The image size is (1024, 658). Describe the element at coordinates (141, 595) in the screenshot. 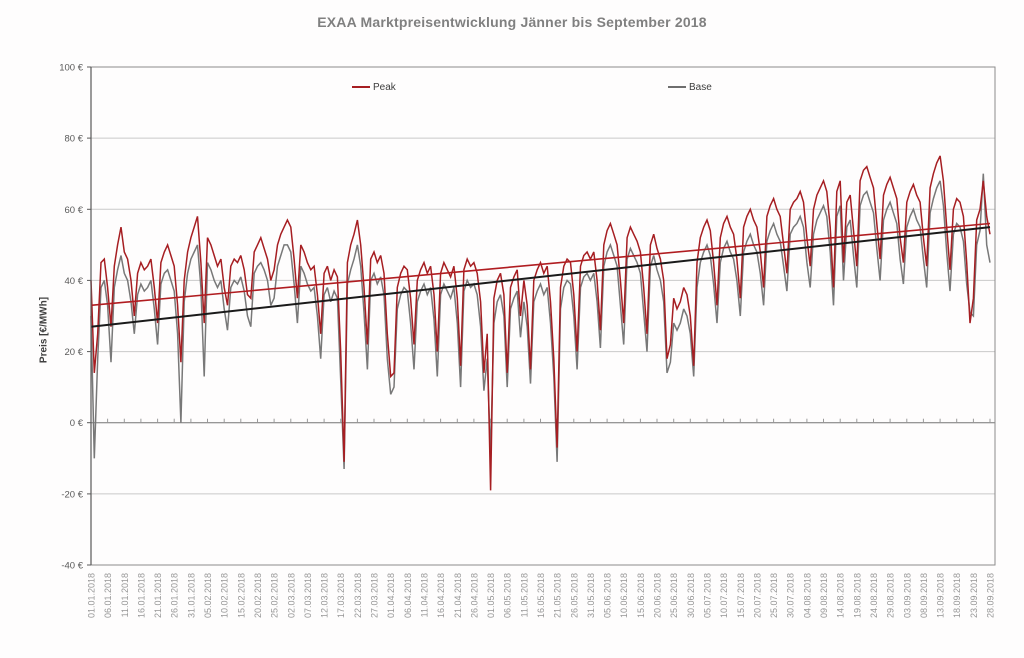

I see `svg-text: 16.01.2018` at that location.